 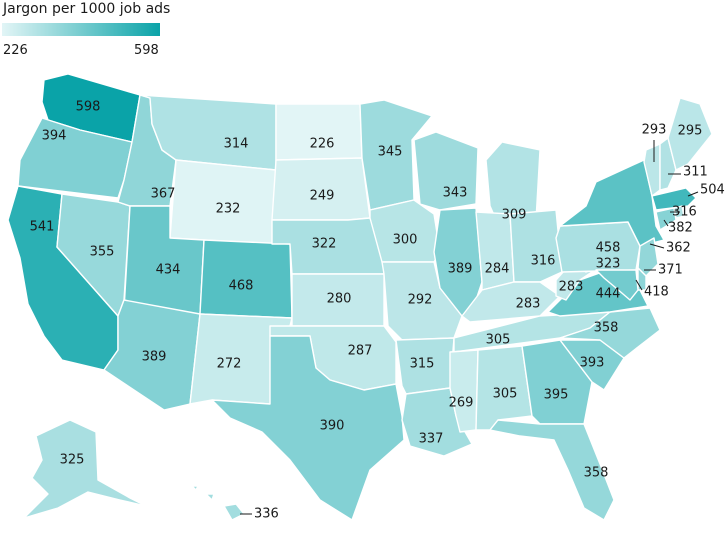 I want to click on value-label-ri: 316, so click(x=684, y=212).